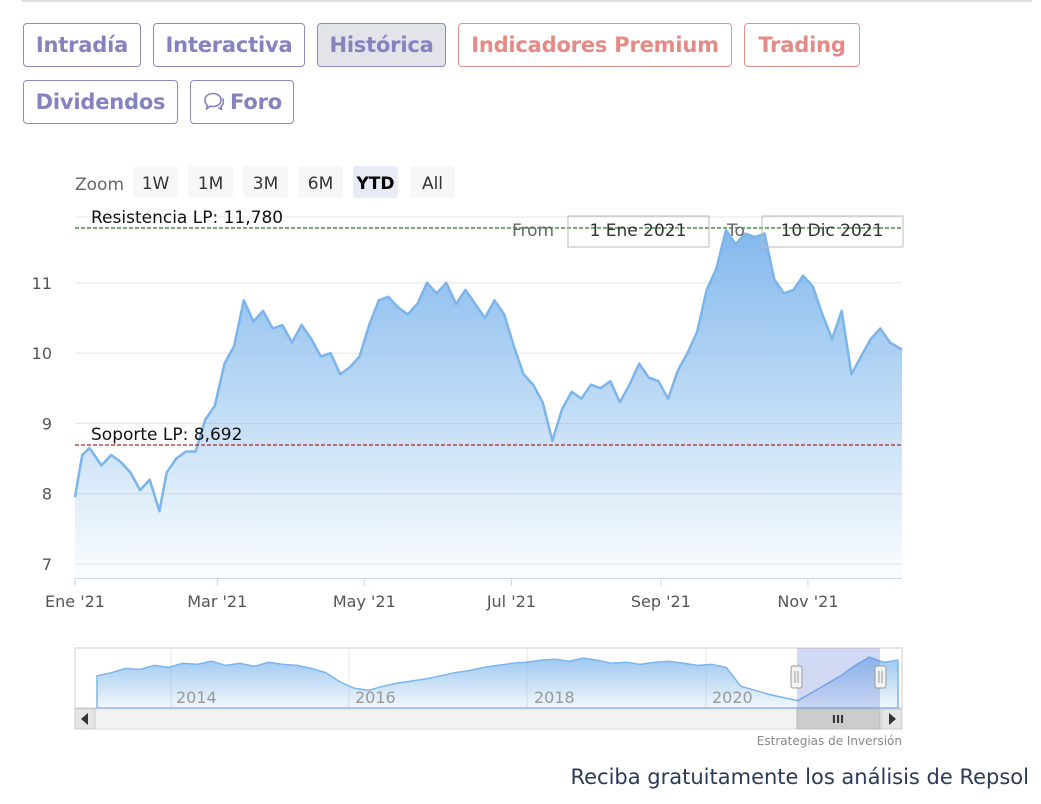 The width and height of the screenshot is (1041, 804). I want to click on y-tick-label: 11, so click(42, 283).